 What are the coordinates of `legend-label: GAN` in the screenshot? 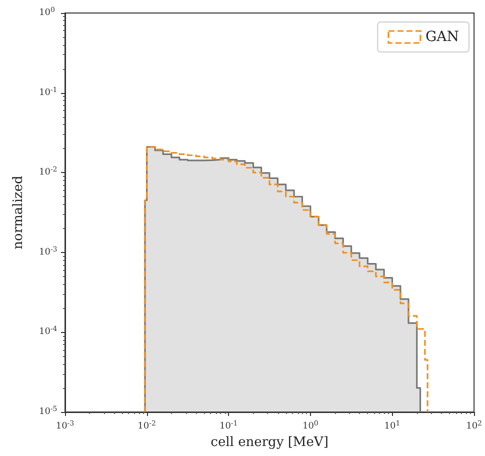 It's located at (442, 37).